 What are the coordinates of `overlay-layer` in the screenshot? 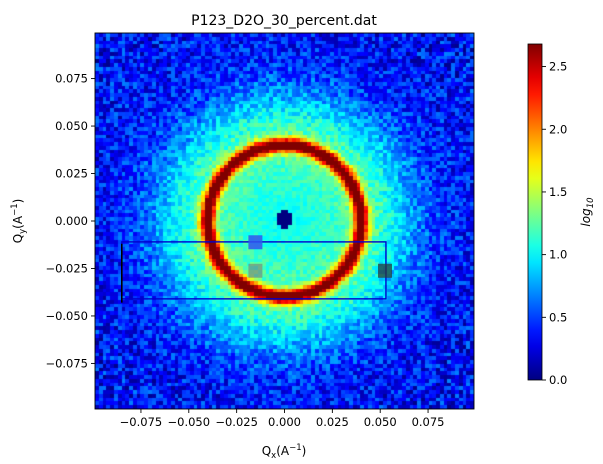 It's located at (256, 269).